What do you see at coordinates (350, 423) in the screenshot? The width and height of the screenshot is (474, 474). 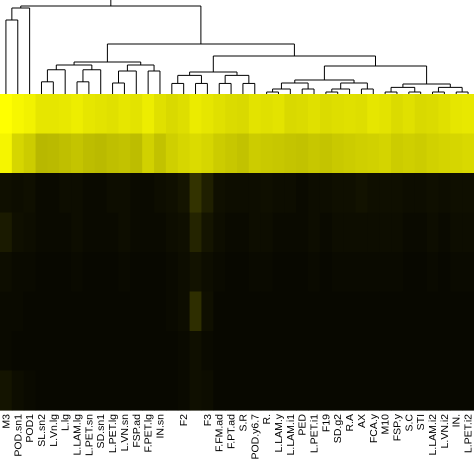 I see `column-label: R.A` at bounding box center [350, 423].